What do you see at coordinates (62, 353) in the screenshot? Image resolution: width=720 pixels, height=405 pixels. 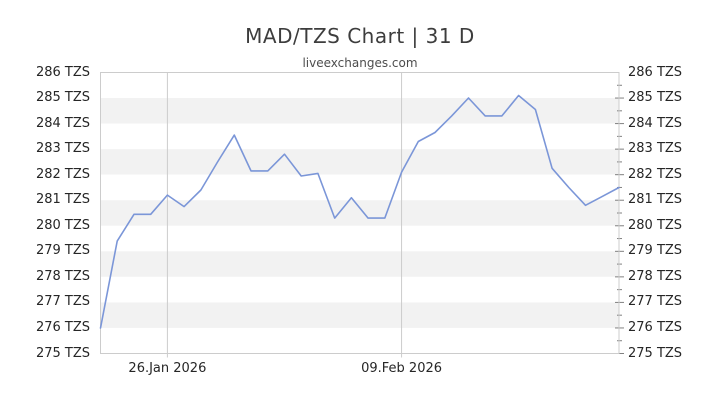 I see `y-tick-label-left: 275 TZS` at bounding box center [62, 353].